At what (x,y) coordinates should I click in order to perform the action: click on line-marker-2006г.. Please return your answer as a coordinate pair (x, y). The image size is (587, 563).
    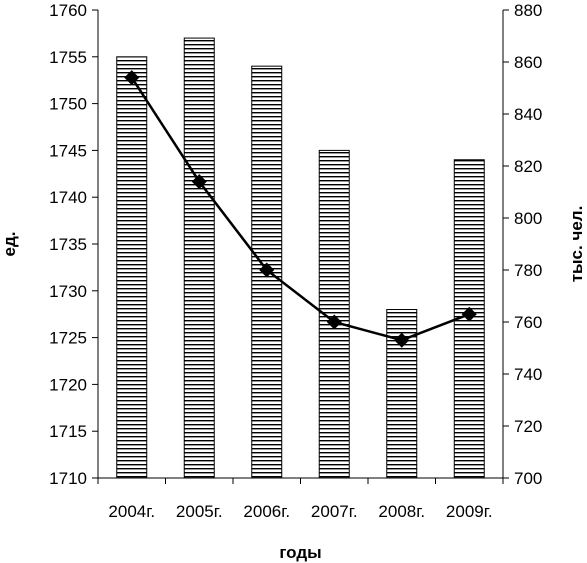
    Looking at the image, I should click on (267, 270).